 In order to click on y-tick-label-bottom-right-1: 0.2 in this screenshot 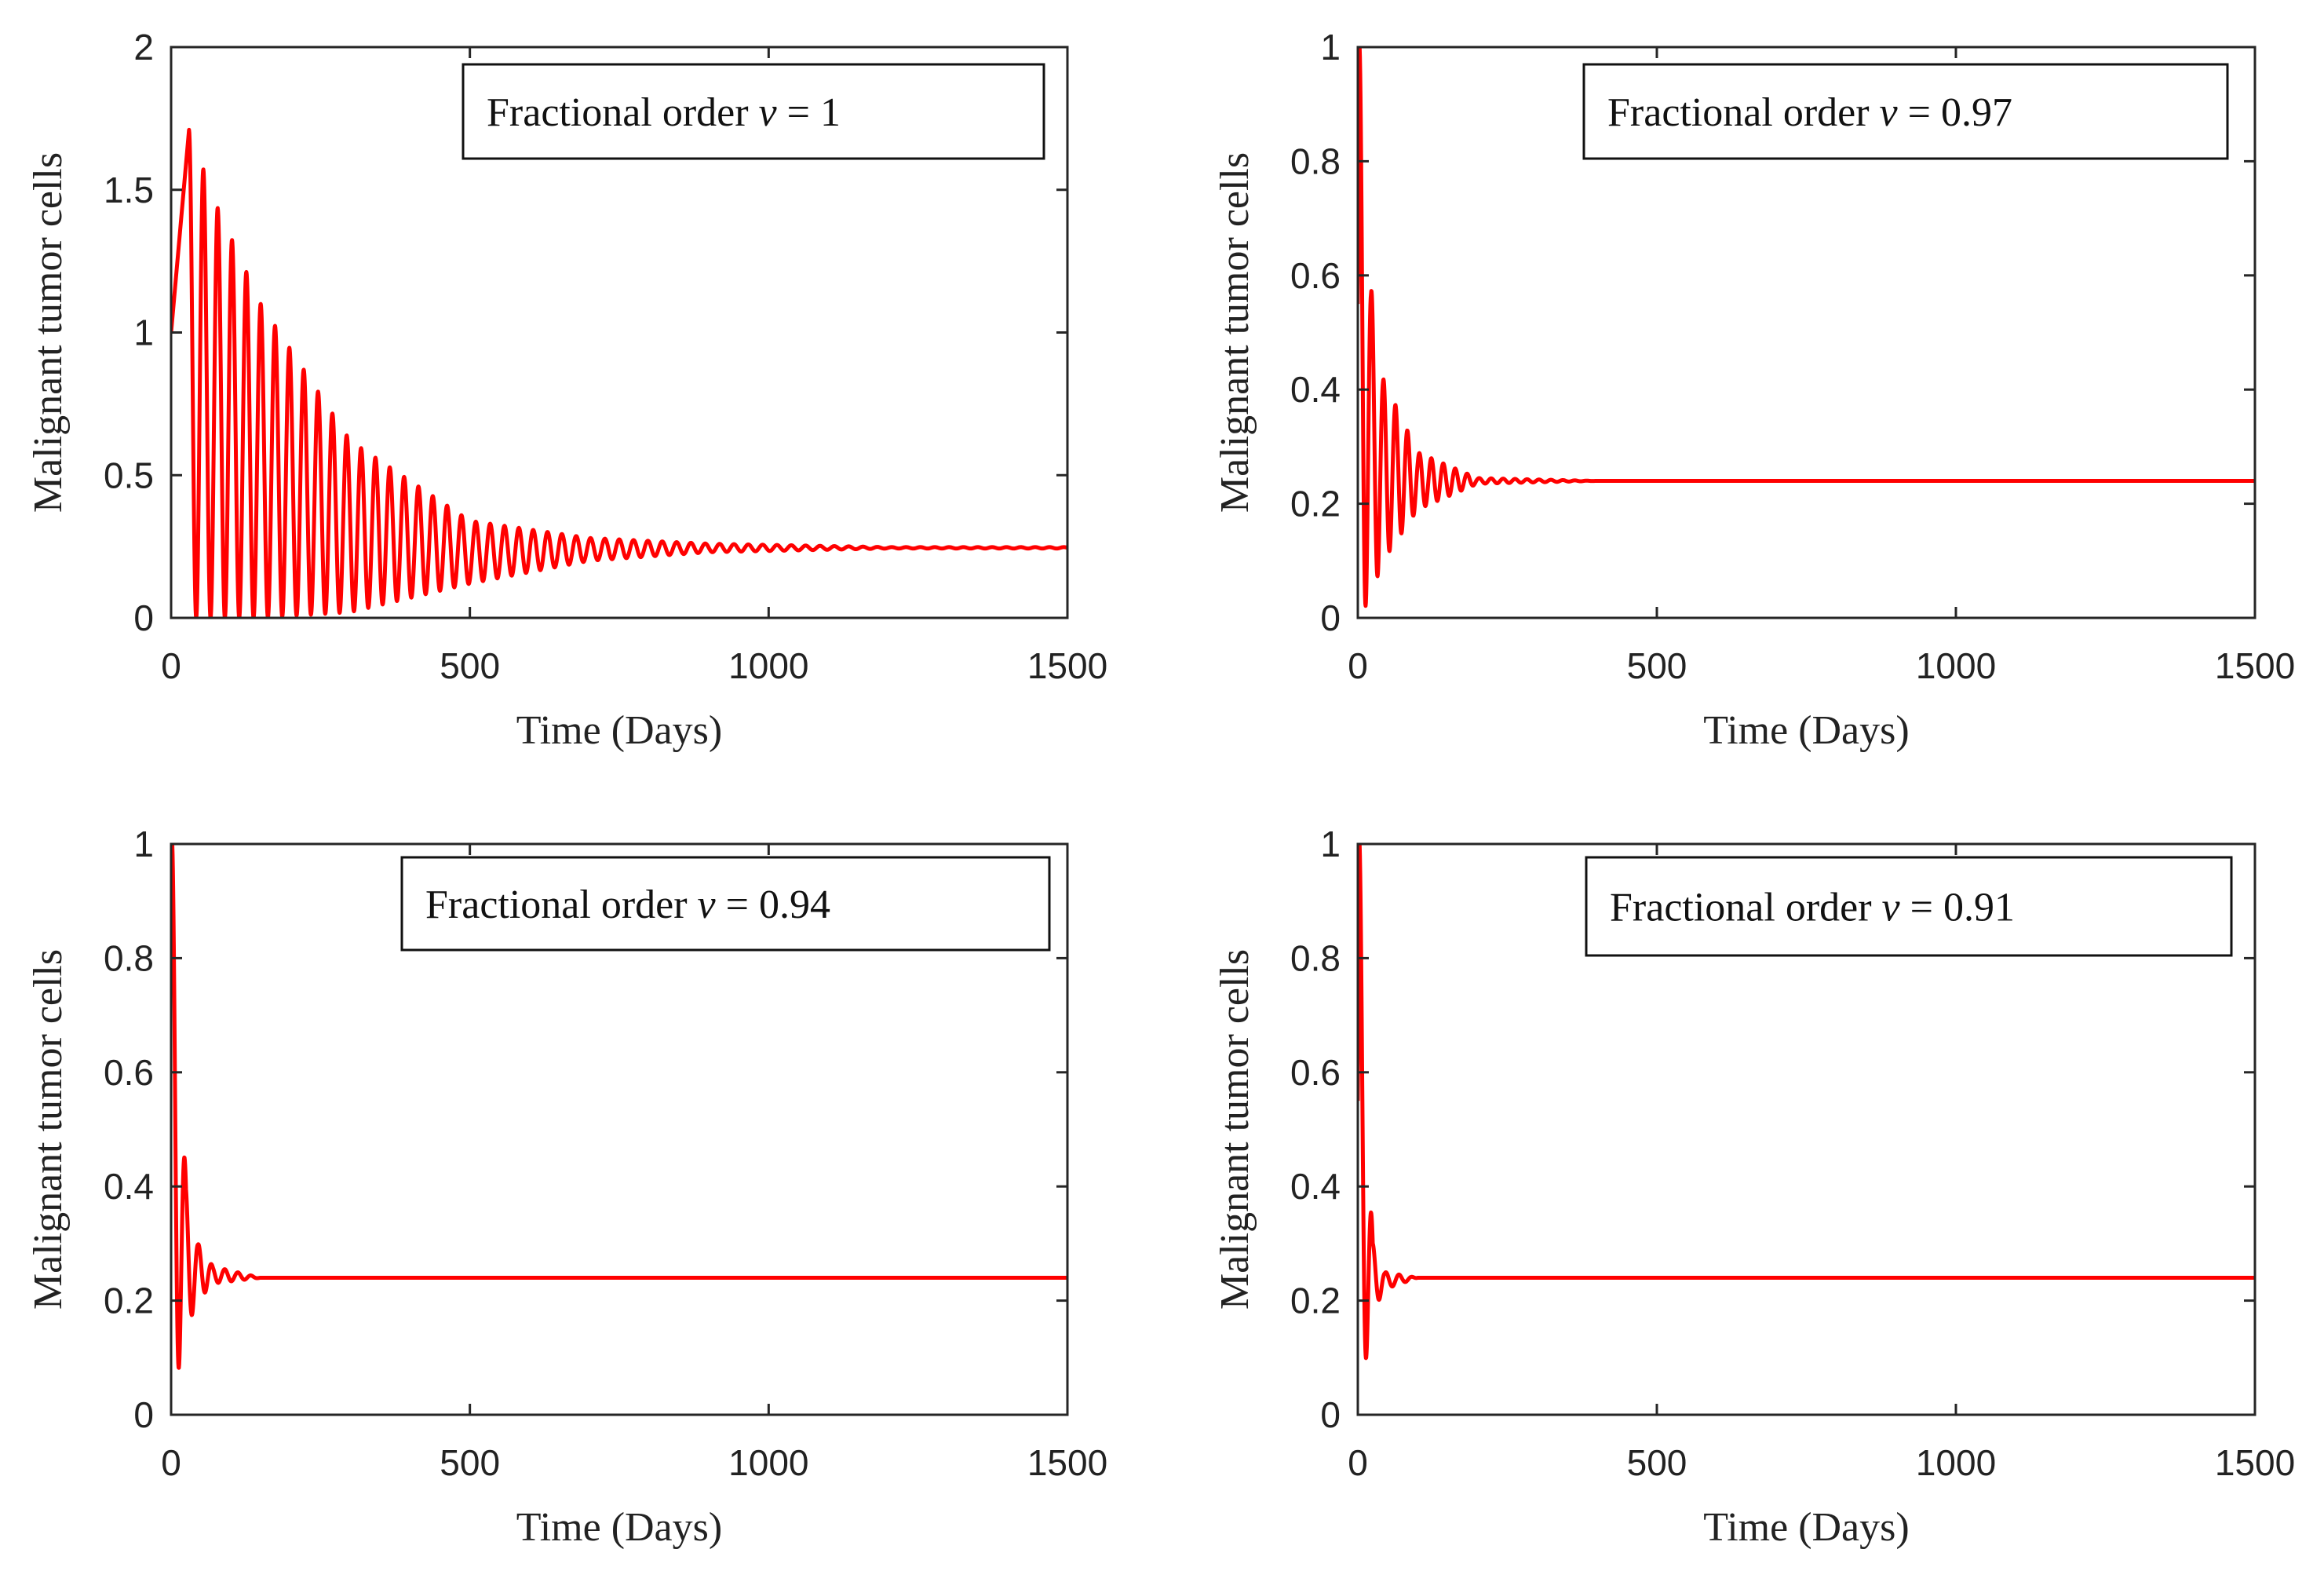, I will do `click(1315, 1301)`.